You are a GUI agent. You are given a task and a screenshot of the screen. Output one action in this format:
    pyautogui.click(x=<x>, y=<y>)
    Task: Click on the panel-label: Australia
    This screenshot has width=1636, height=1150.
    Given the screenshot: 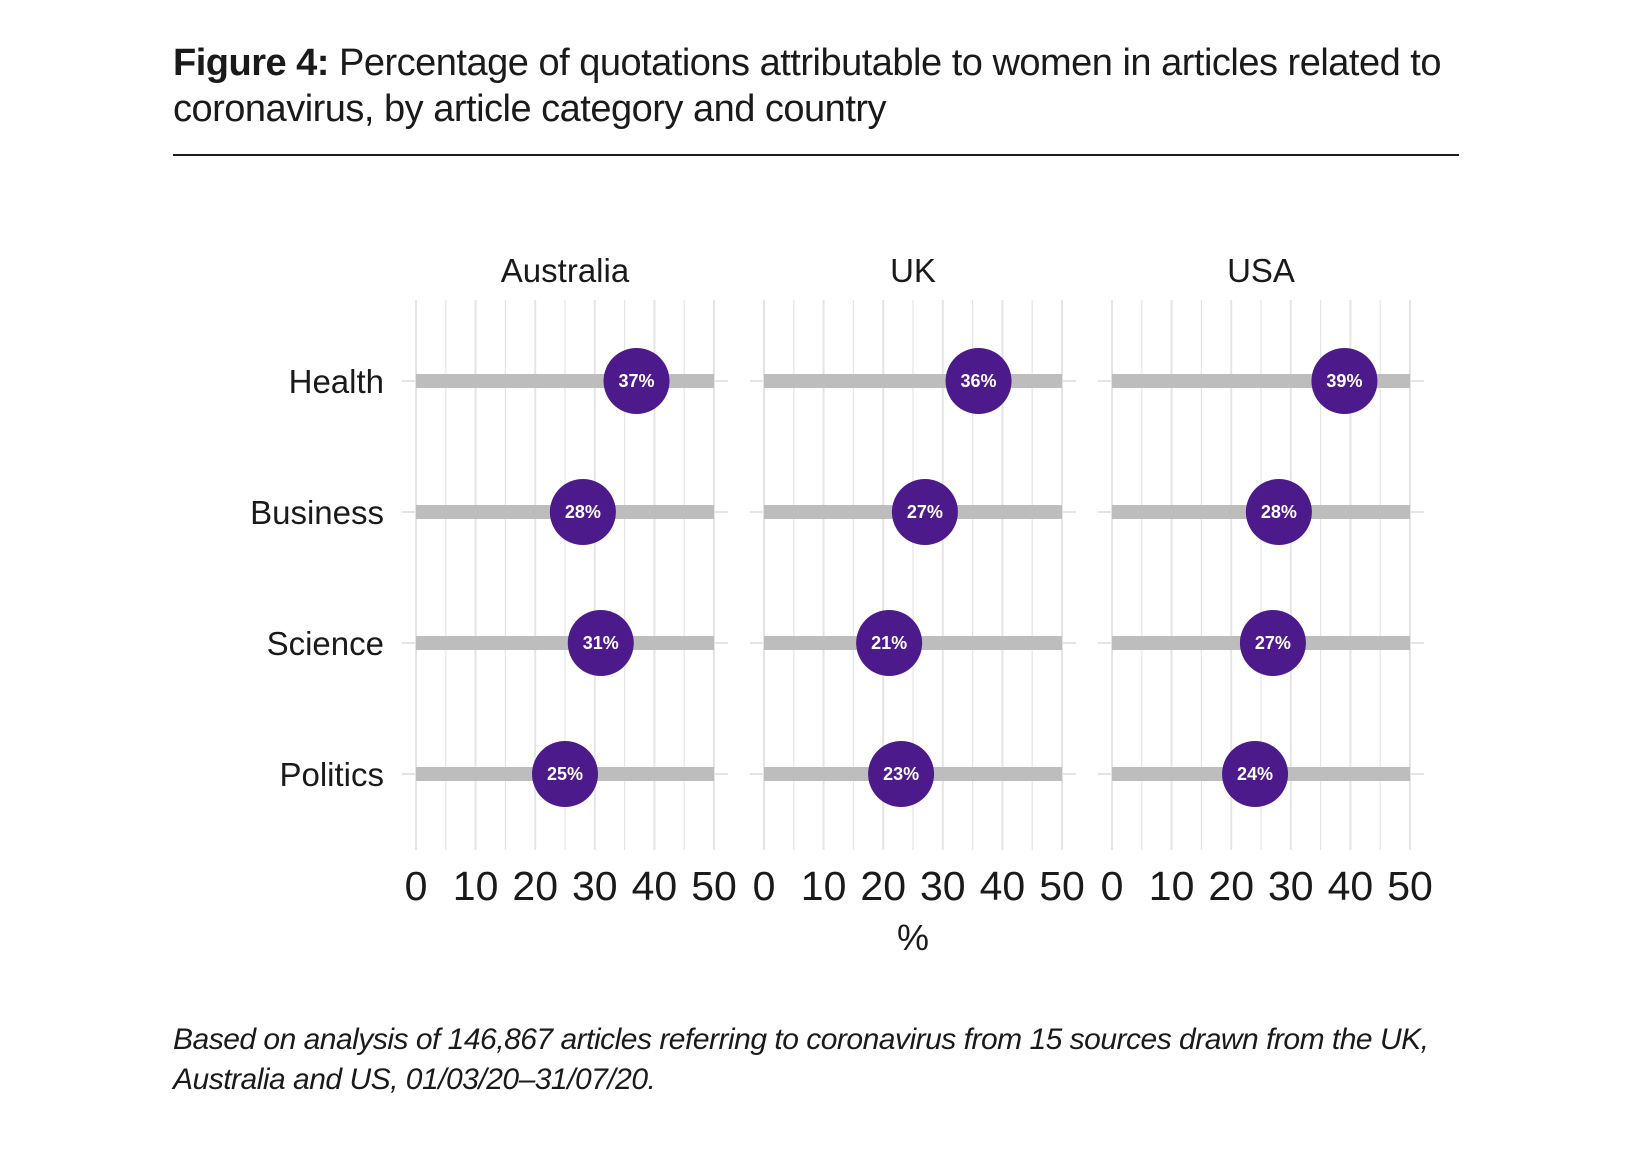 What is the action you would take?
    pyautogui.click(x=565, y=270)
    